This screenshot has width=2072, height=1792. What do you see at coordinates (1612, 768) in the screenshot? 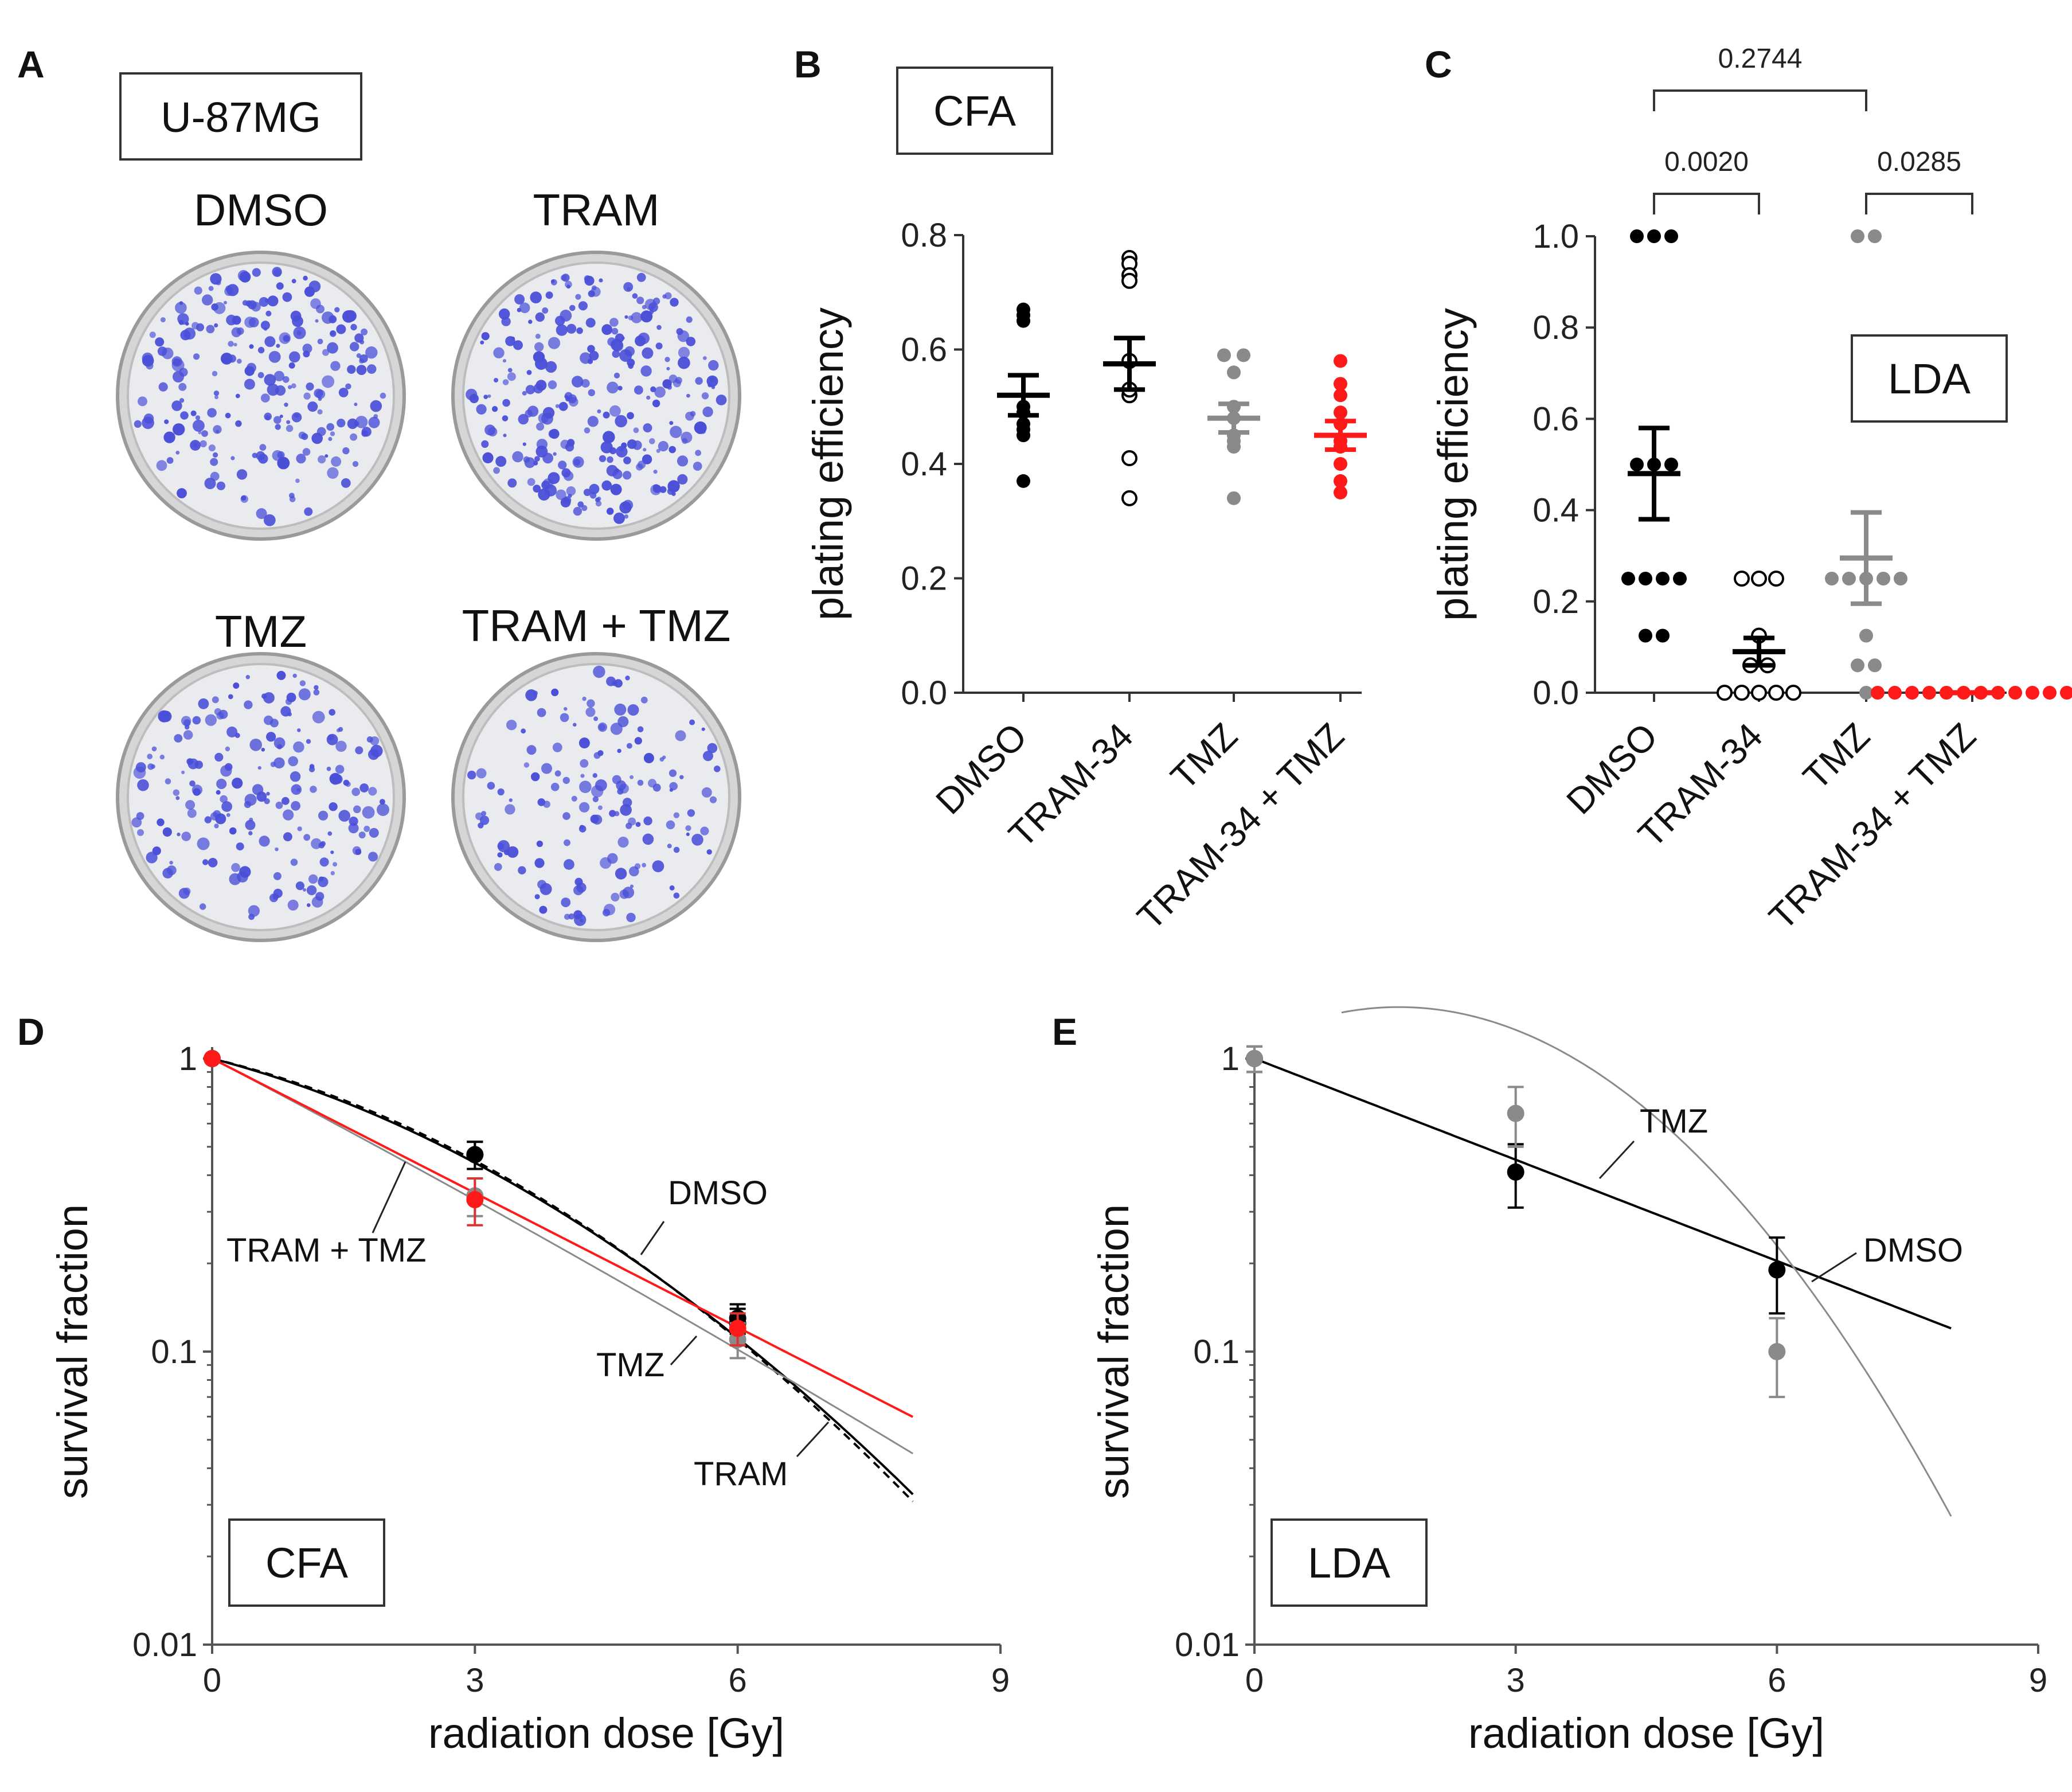
I see `x-tick-label: DMSO` at bounding box center [1612, 768].